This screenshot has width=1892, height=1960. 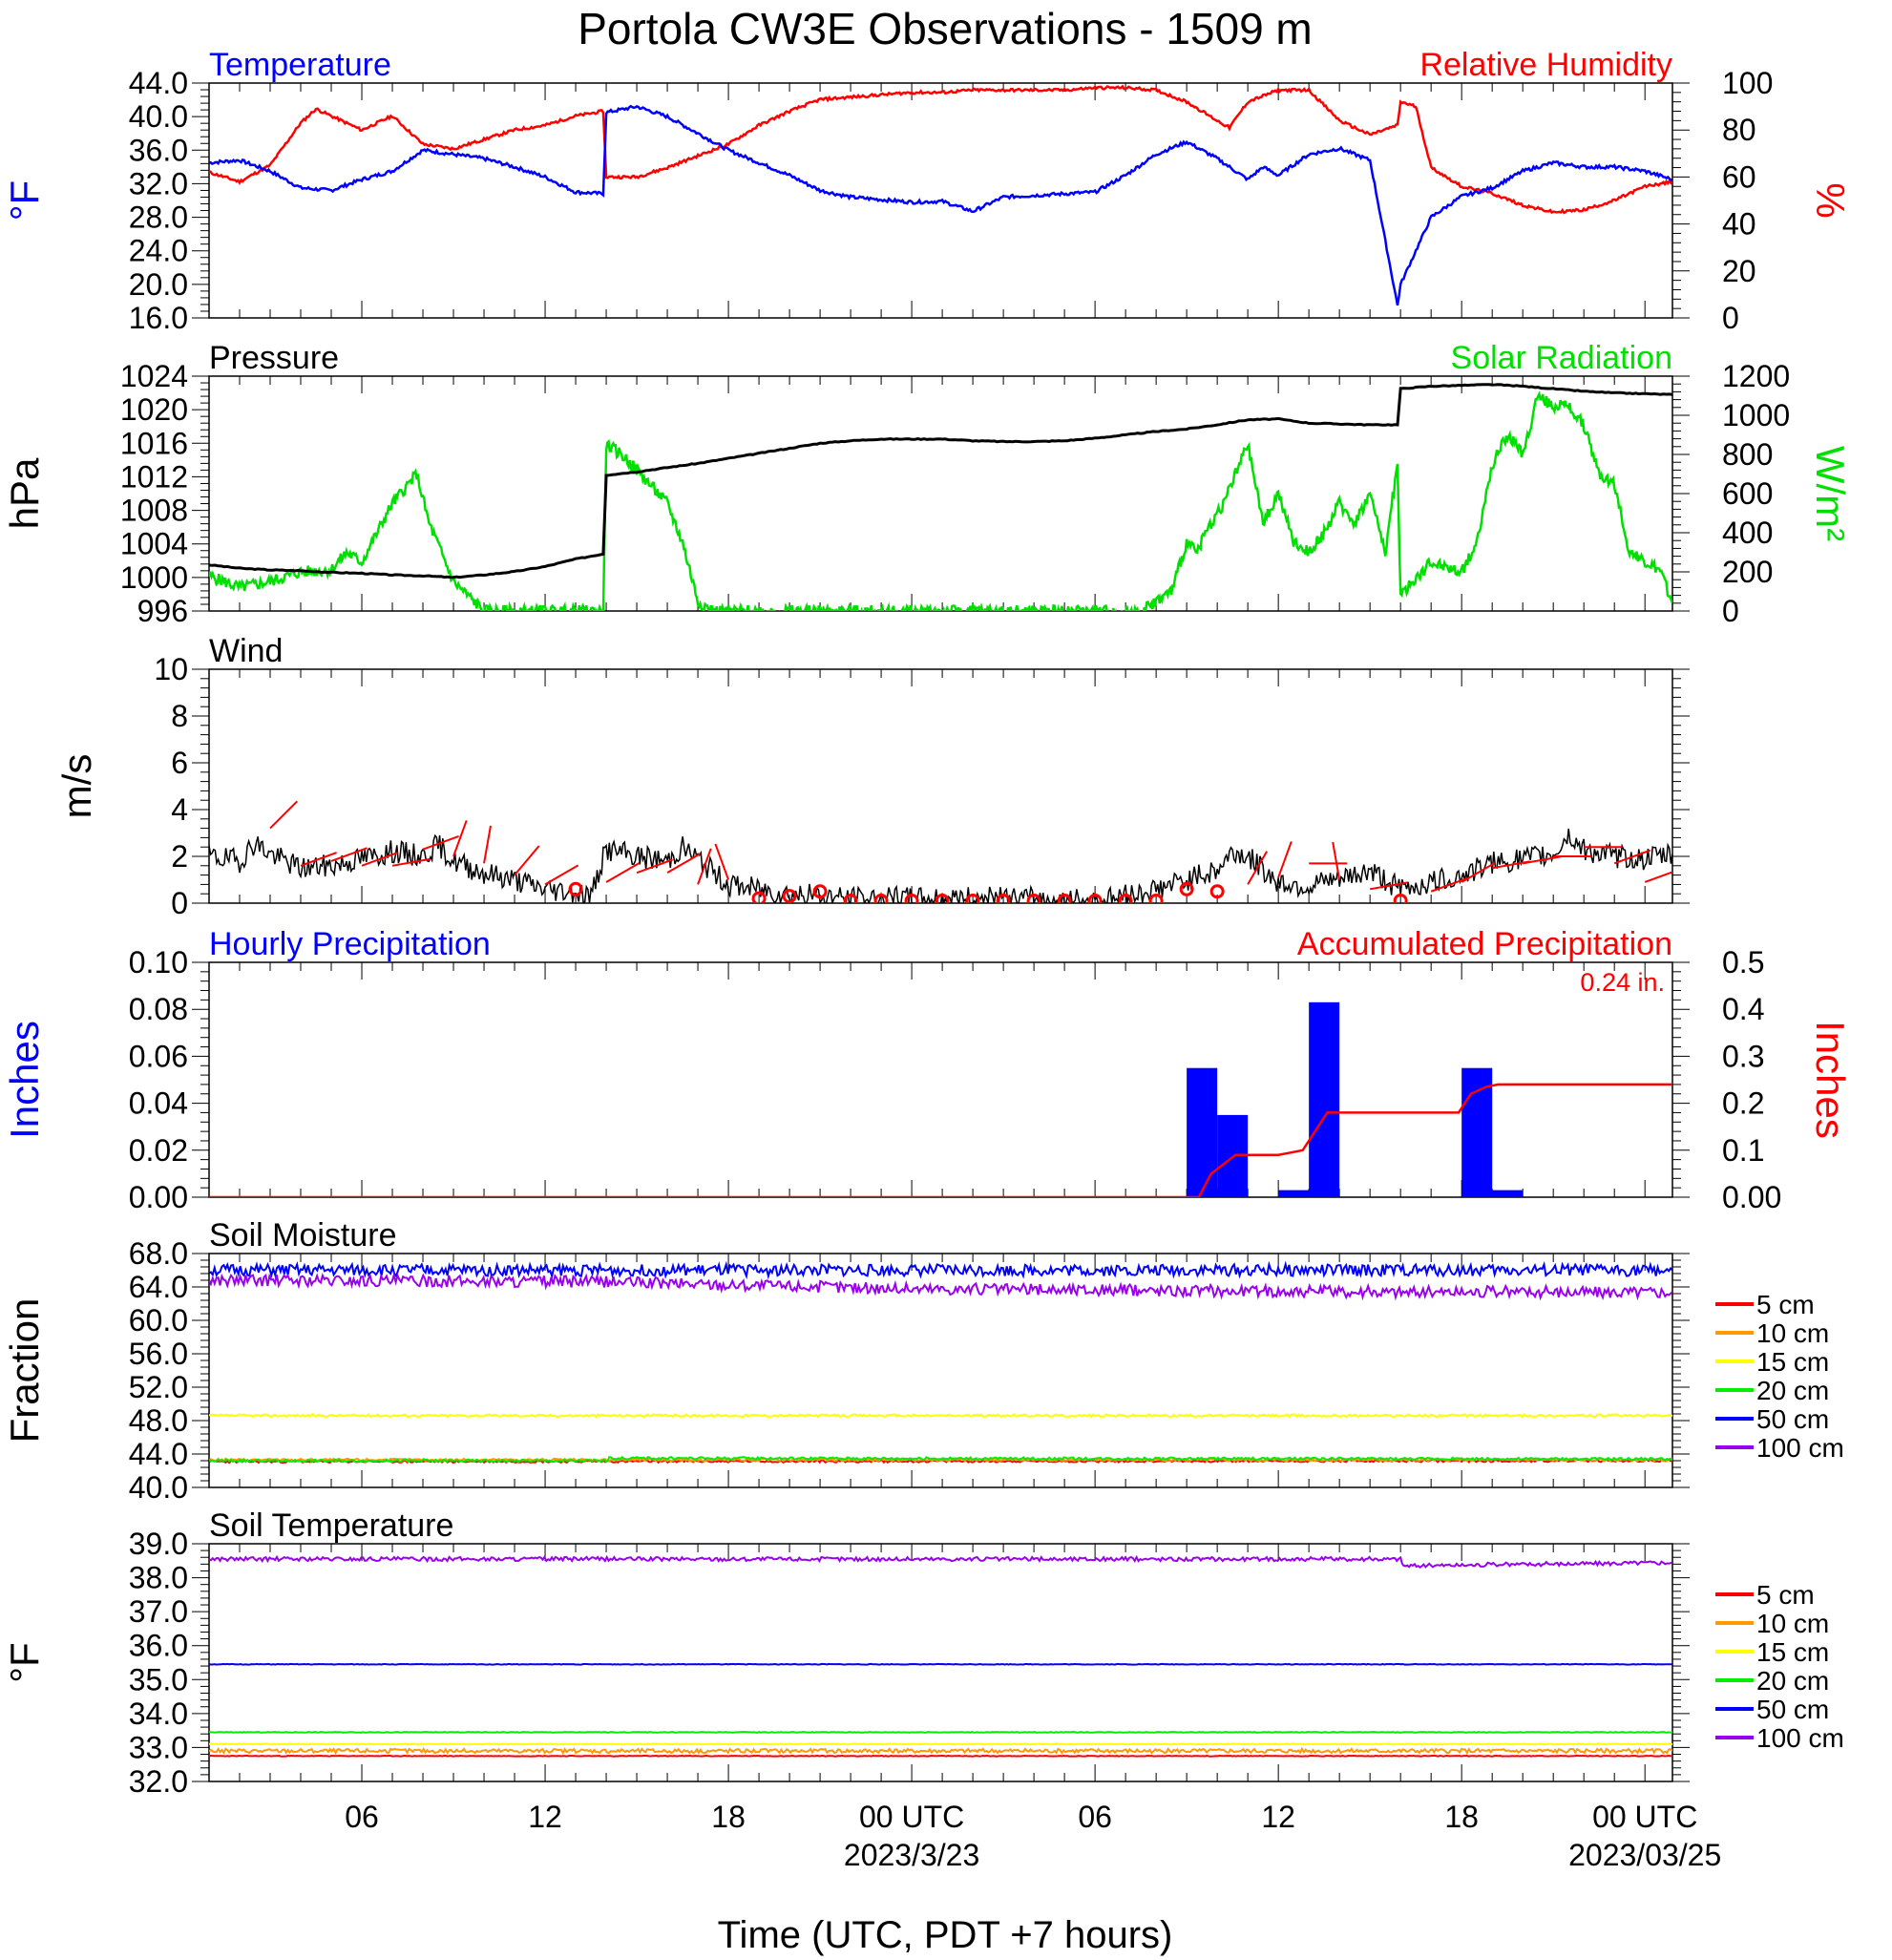 I want to click on y-axis-label-left: Inches, so click(x=24, y=1080).